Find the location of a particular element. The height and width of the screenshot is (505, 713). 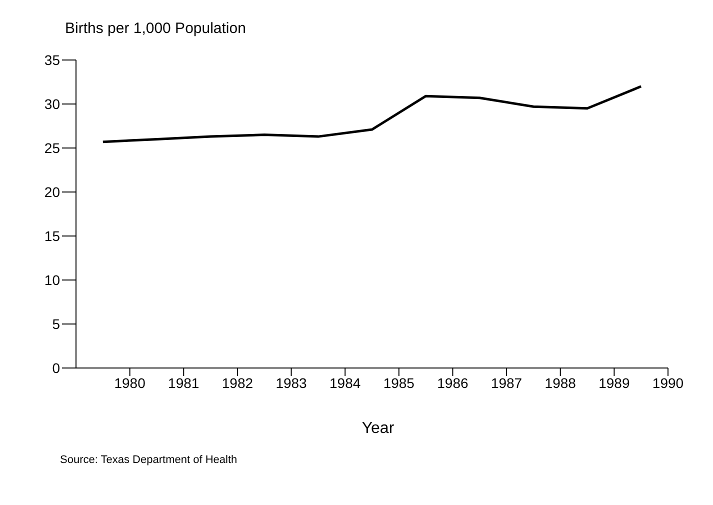

x-tick-label: 1980 is located at coordinates (130, 382).